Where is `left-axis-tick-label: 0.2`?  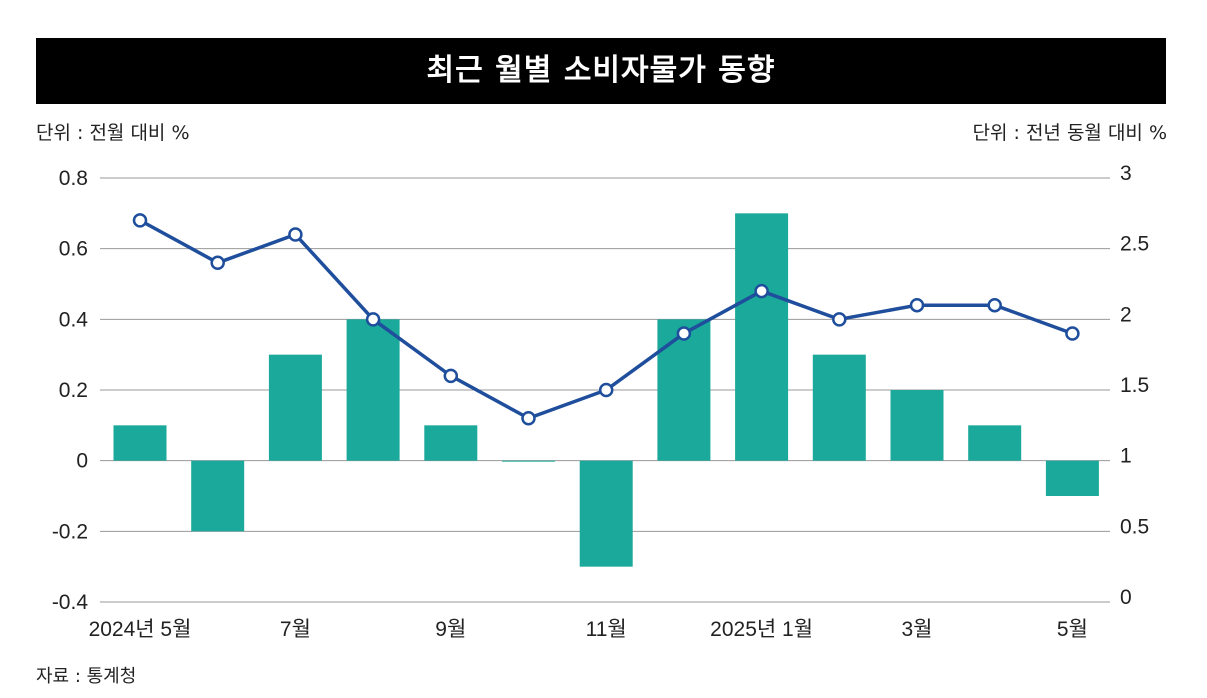 left-axis-tick-label: 0.2 is located at coordinates (73, 390).